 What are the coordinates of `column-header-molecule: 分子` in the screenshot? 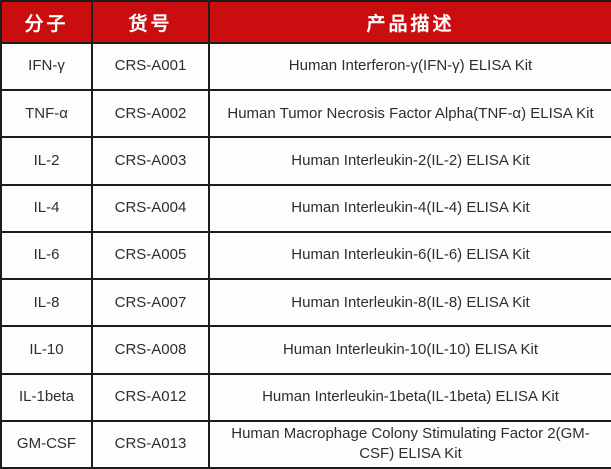 It's located at (46, 22).